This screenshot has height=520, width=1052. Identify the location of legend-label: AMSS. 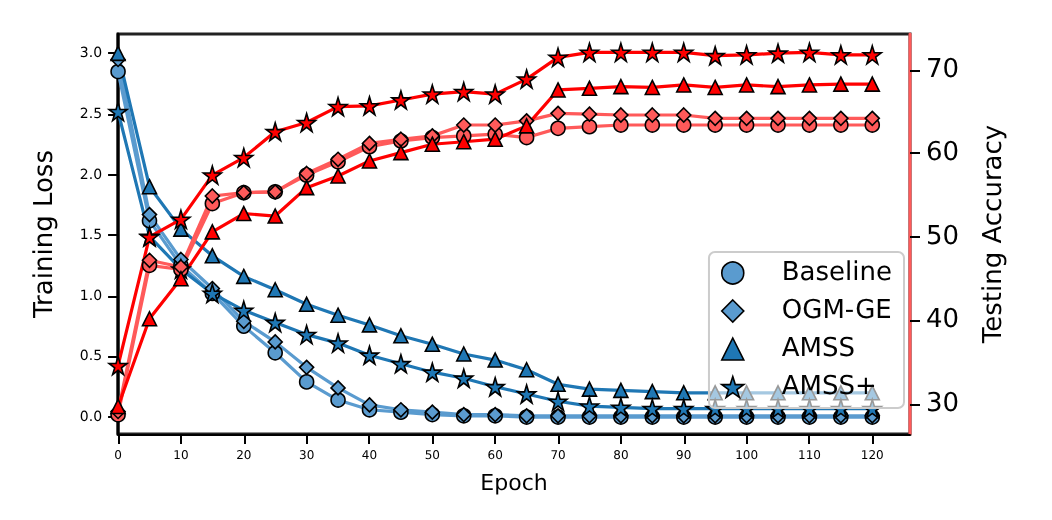
(818, 349).